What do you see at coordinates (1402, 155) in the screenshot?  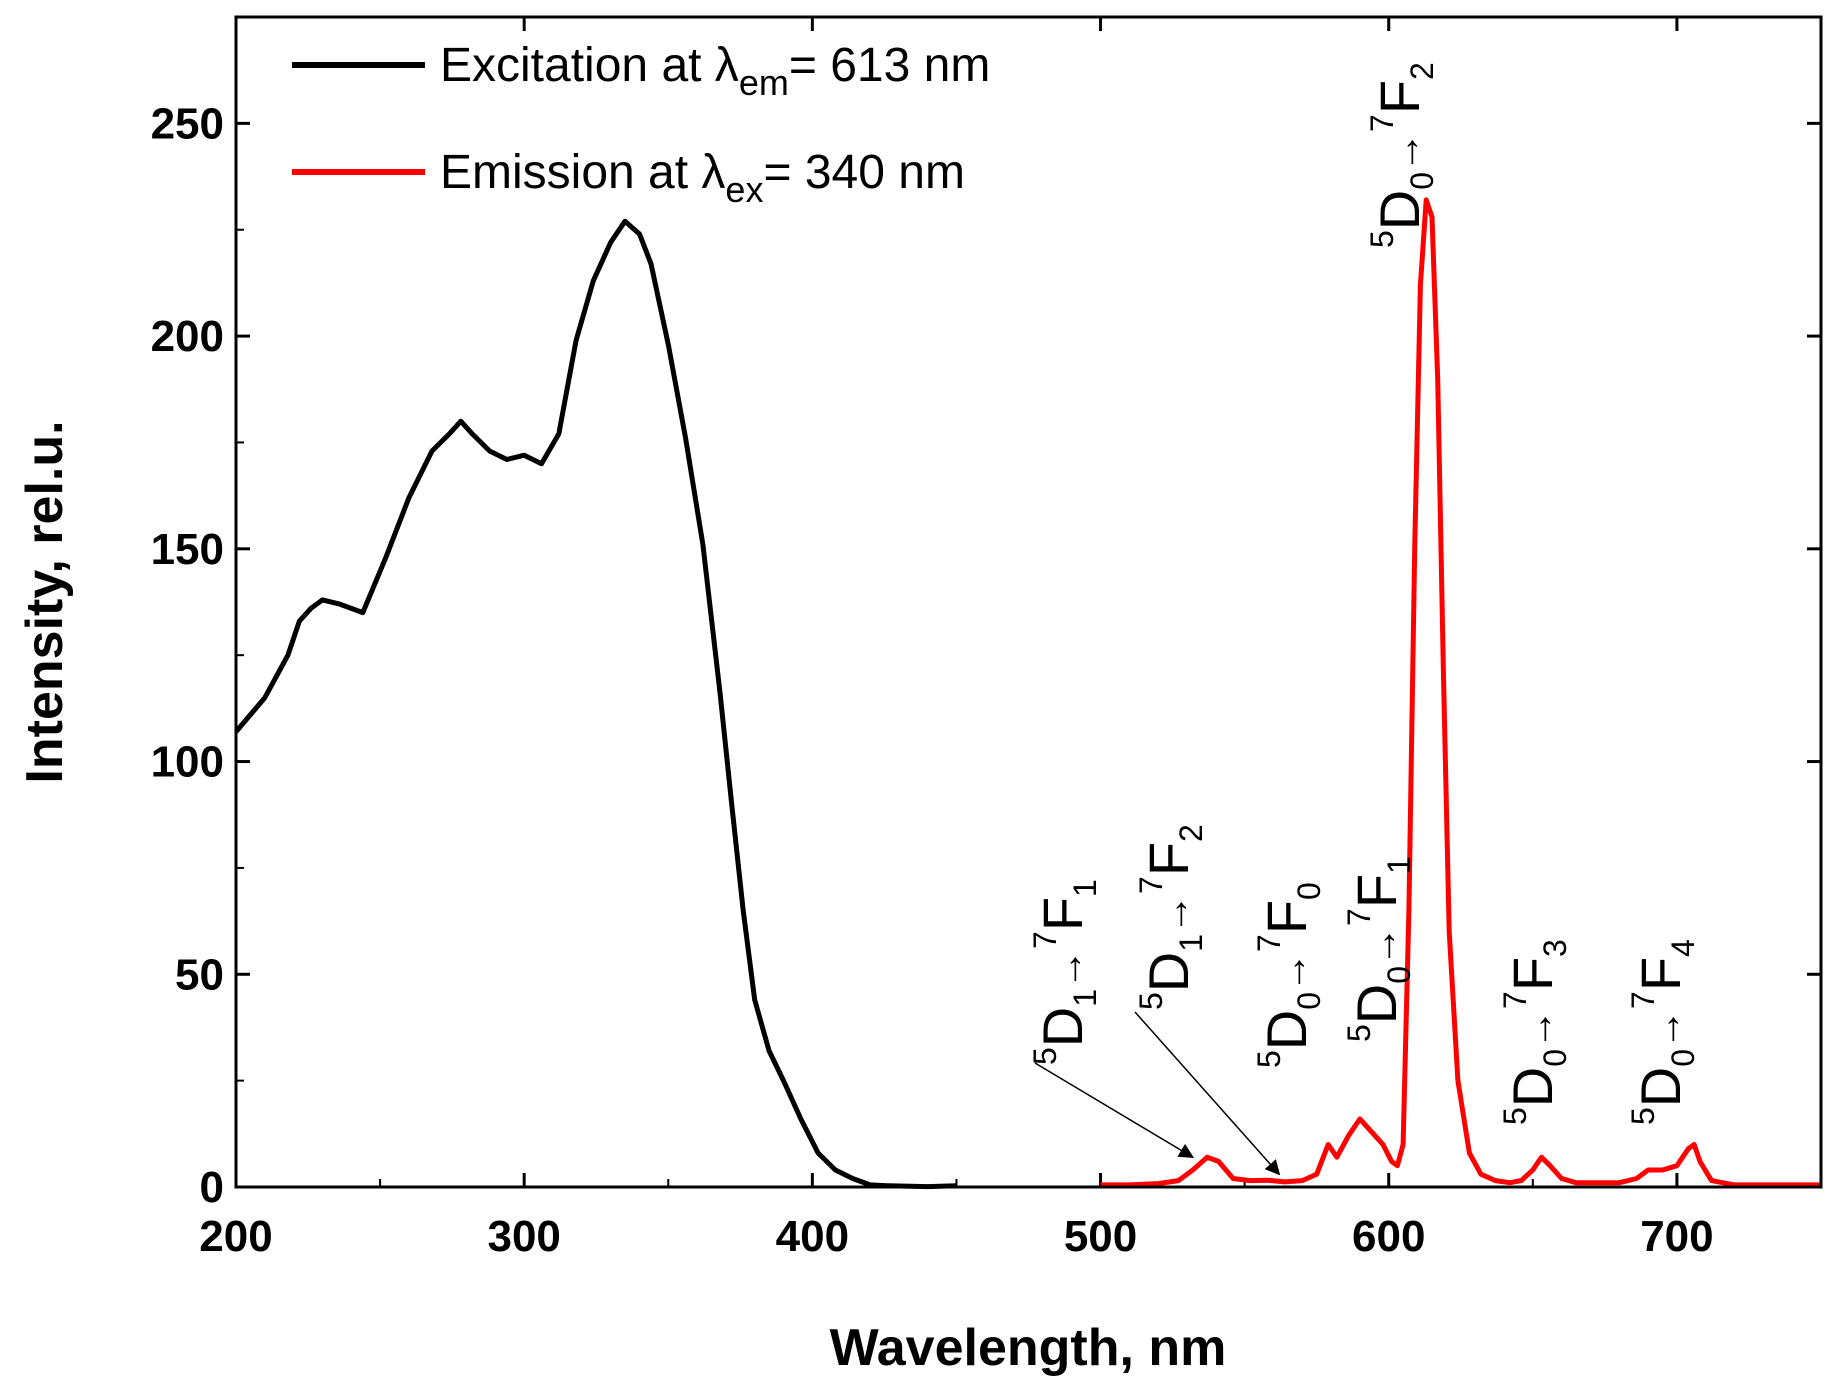 I see `transition-label: 5D0→7F2` at bounding box center [1402, 155].